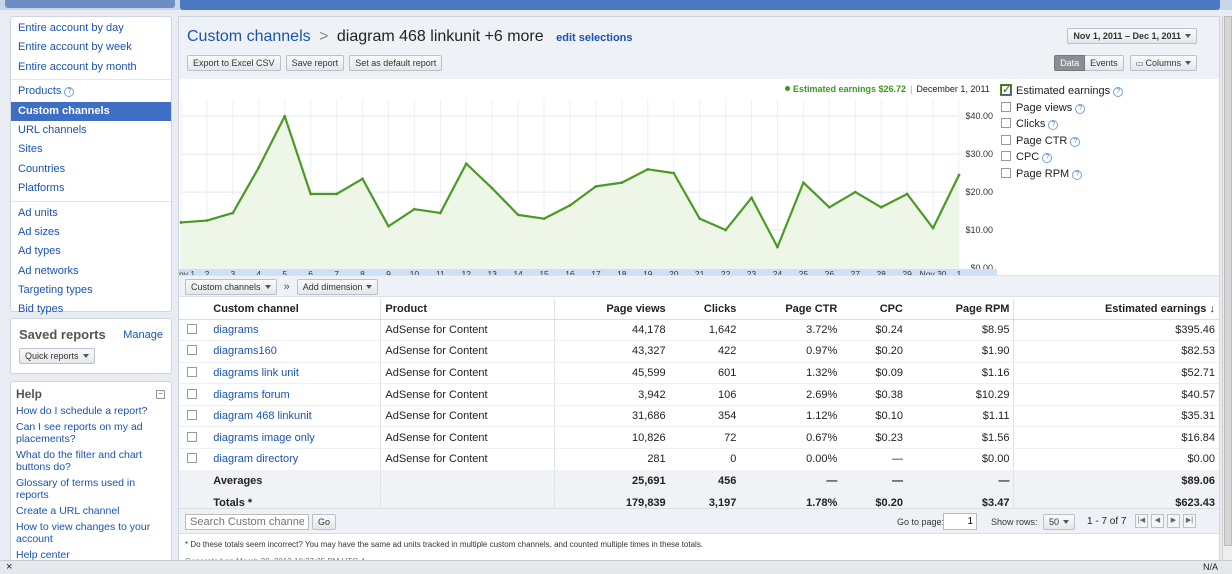 Image resolution: width=1232 pixels, height=574 pixels. What do you see at coordinates (91, 67) in the screenshot?
I see `nav-item-entire-account-by-month: Entire account by month` at bounding box center [91, 67].